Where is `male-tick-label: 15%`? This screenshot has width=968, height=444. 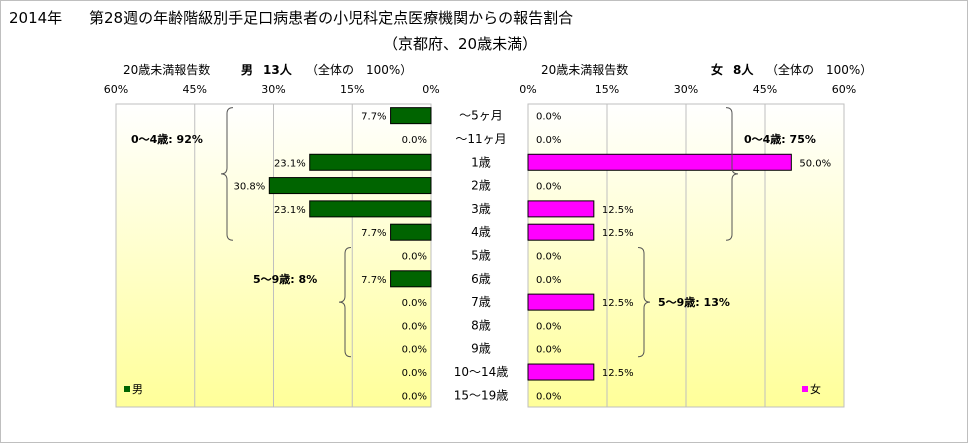
male-tick-label: 15% is located at coordinates (352, 89).